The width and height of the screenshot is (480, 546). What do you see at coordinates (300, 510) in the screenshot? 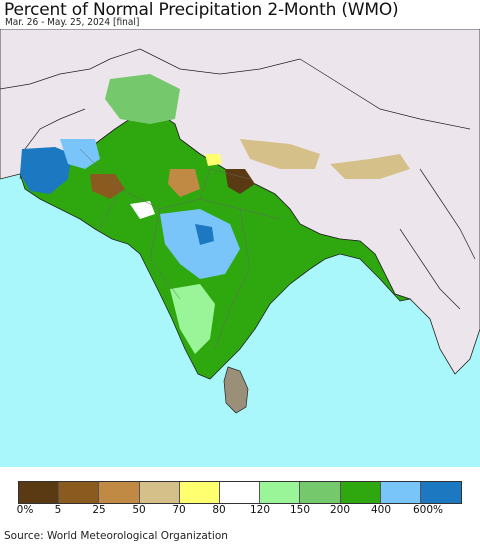
I see `legend-label: 150` at bounding box center [300, 510].